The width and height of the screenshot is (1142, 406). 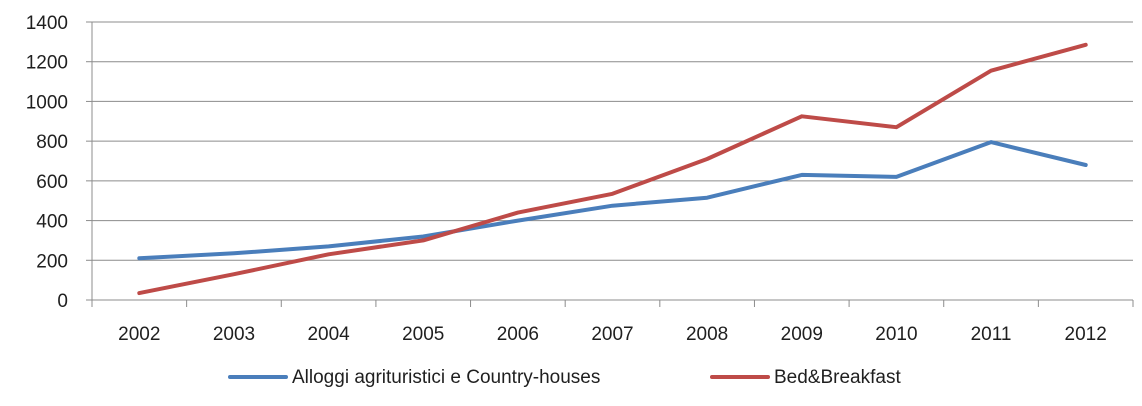 I want to click on x-tick-label-2002: 2002, so click(x=139, y=334).